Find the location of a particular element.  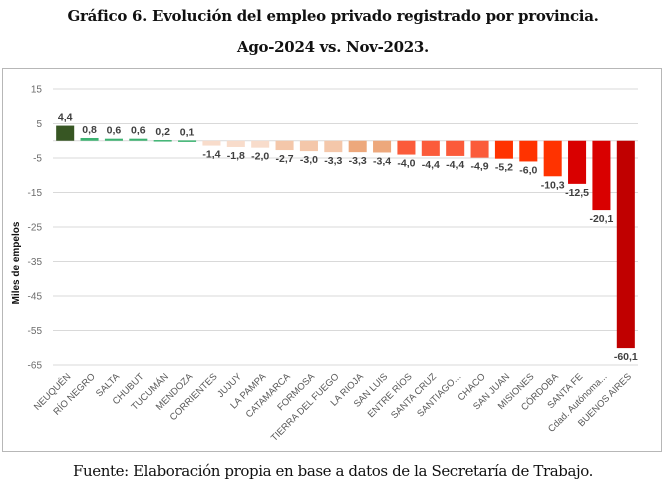

data-label: -3,4 is located at coordinates (382, 161).